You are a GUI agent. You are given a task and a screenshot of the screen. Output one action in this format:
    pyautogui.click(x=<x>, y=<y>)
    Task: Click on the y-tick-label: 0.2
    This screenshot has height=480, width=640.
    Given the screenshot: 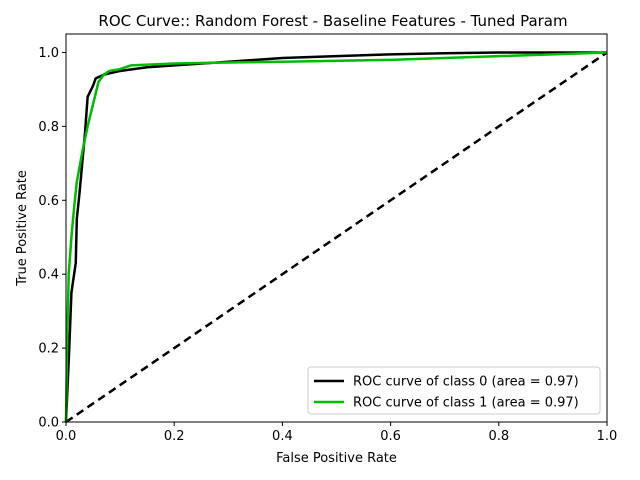 What is the action you would take?
    pyautogui.click(x=48, y=349)
    